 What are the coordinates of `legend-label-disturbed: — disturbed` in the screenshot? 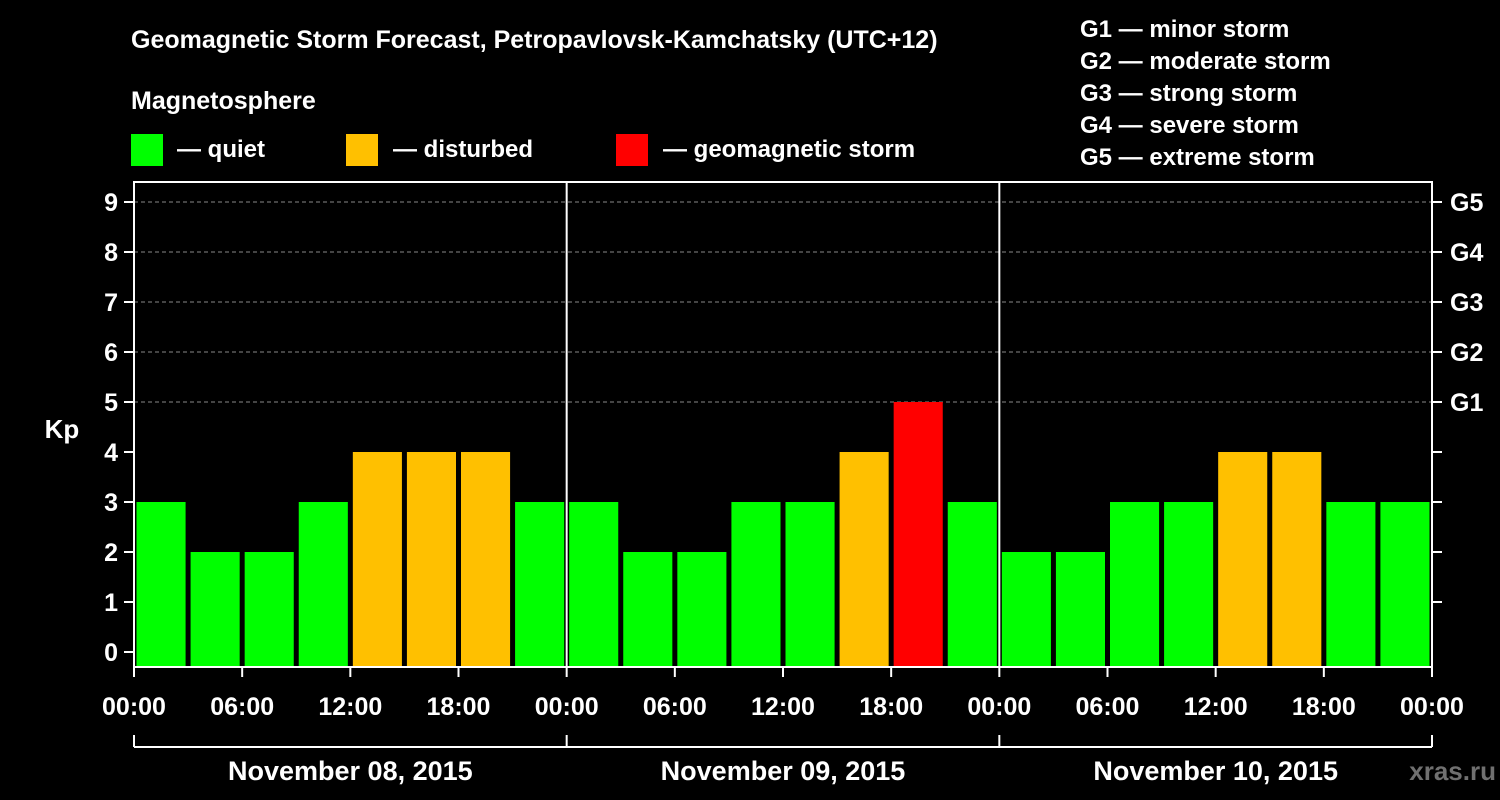 It's located at (463, 149).